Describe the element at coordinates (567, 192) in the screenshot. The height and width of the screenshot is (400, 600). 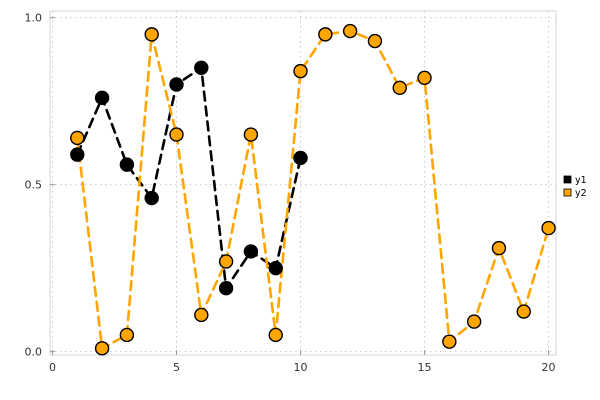
I see `legend-marker-y2` at that location.